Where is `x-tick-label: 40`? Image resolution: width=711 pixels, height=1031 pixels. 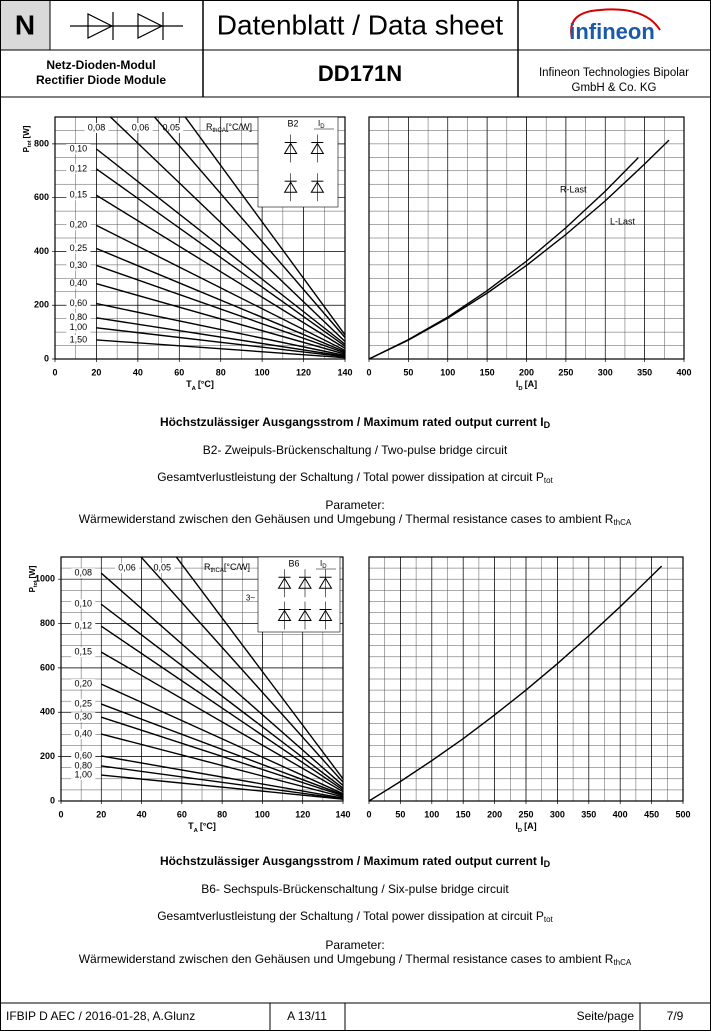 x-tick-label: 40 is located at coordinates (138, 372).